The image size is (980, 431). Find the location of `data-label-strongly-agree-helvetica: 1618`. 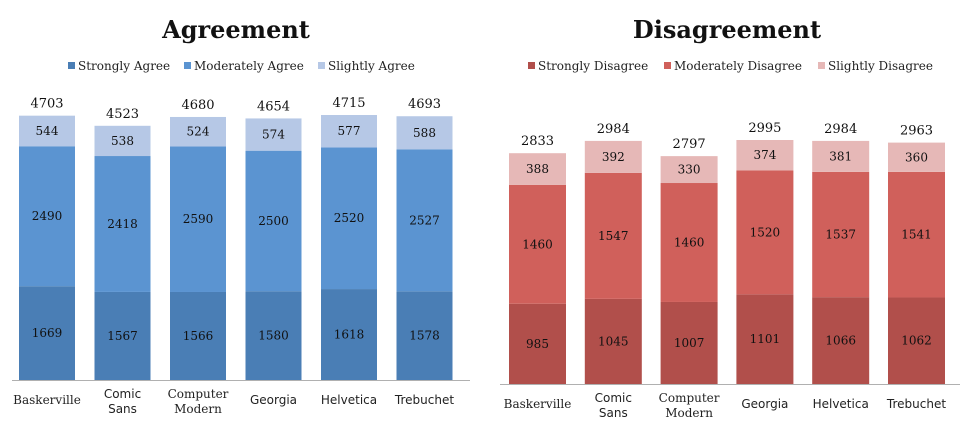

data-label-strongly-agree-helvetica: 1618 is located at coordinates (349, 335).